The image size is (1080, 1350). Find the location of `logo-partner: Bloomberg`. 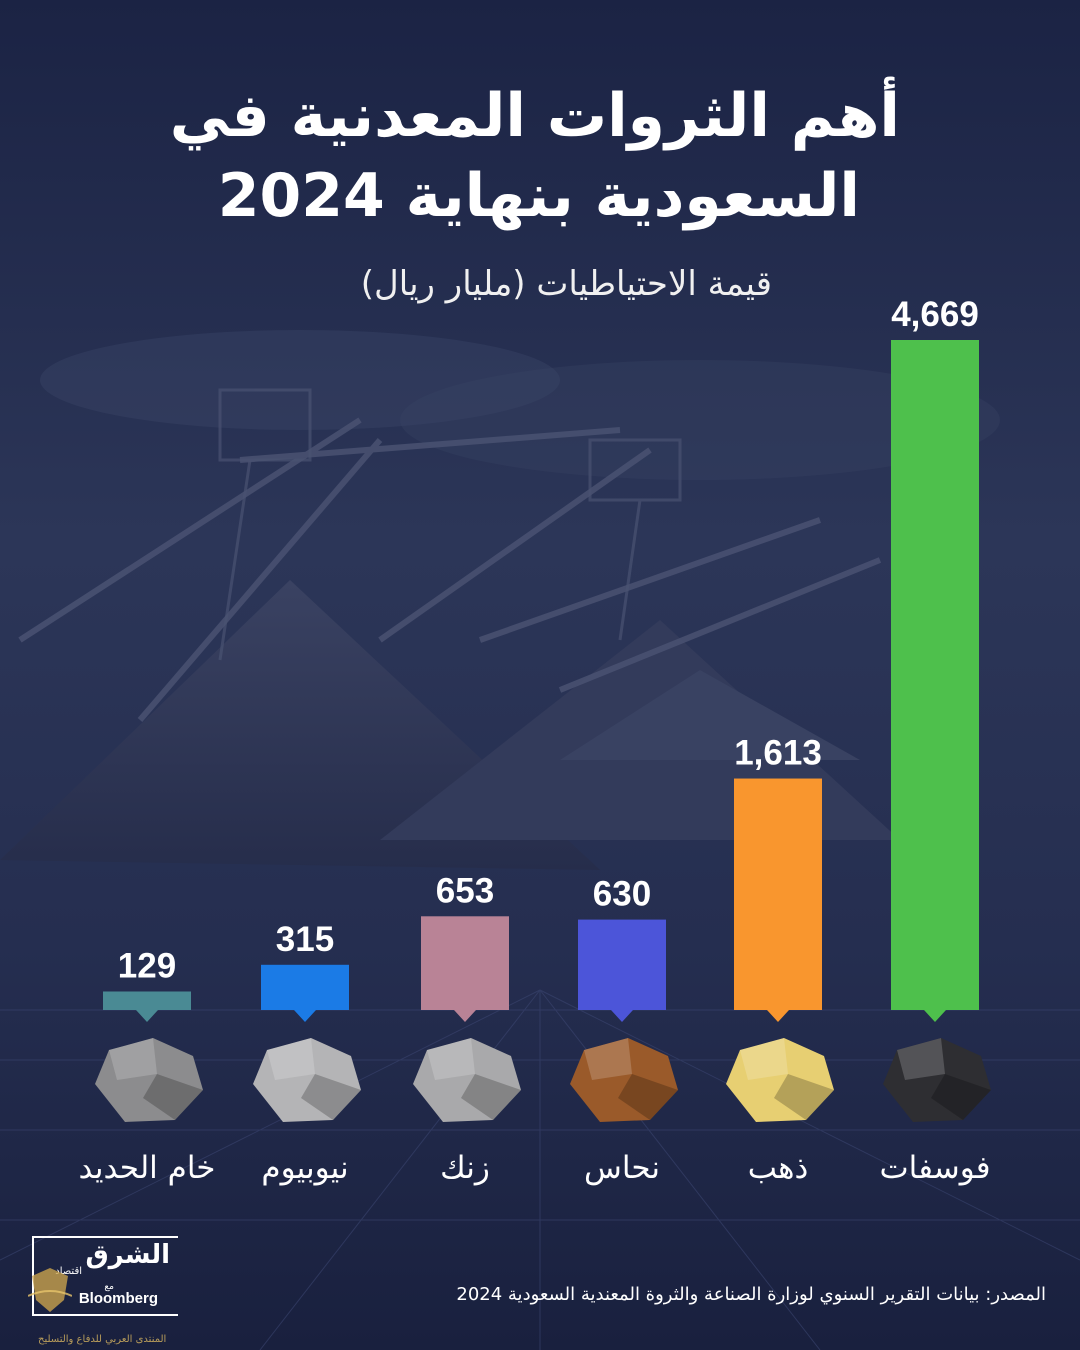

logo-partner: Bloomberg is located at coordinates (118, 1298).